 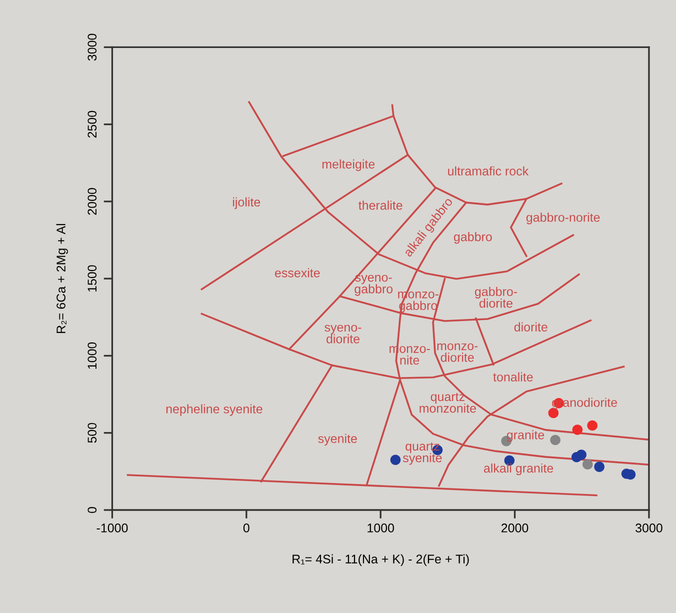 What do you see at coordinates (519, 469) in the screenshot?
I see `annotation: alkali granite` at bounding box center [519, 469].